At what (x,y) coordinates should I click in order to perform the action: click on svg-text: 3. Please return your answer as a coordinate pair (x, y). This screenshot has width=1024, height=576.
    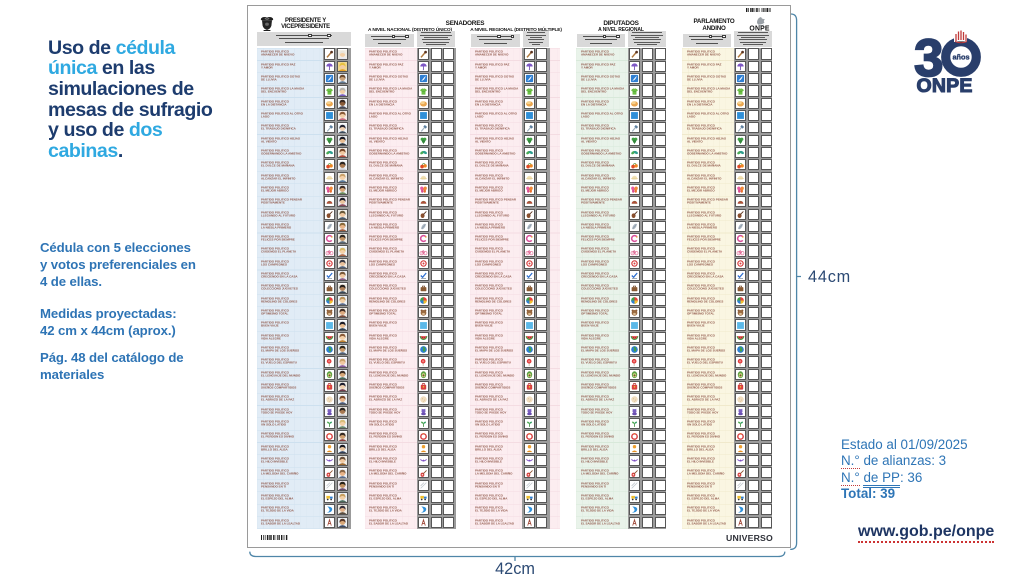
    Looking at the image, I should click on (928, 58).